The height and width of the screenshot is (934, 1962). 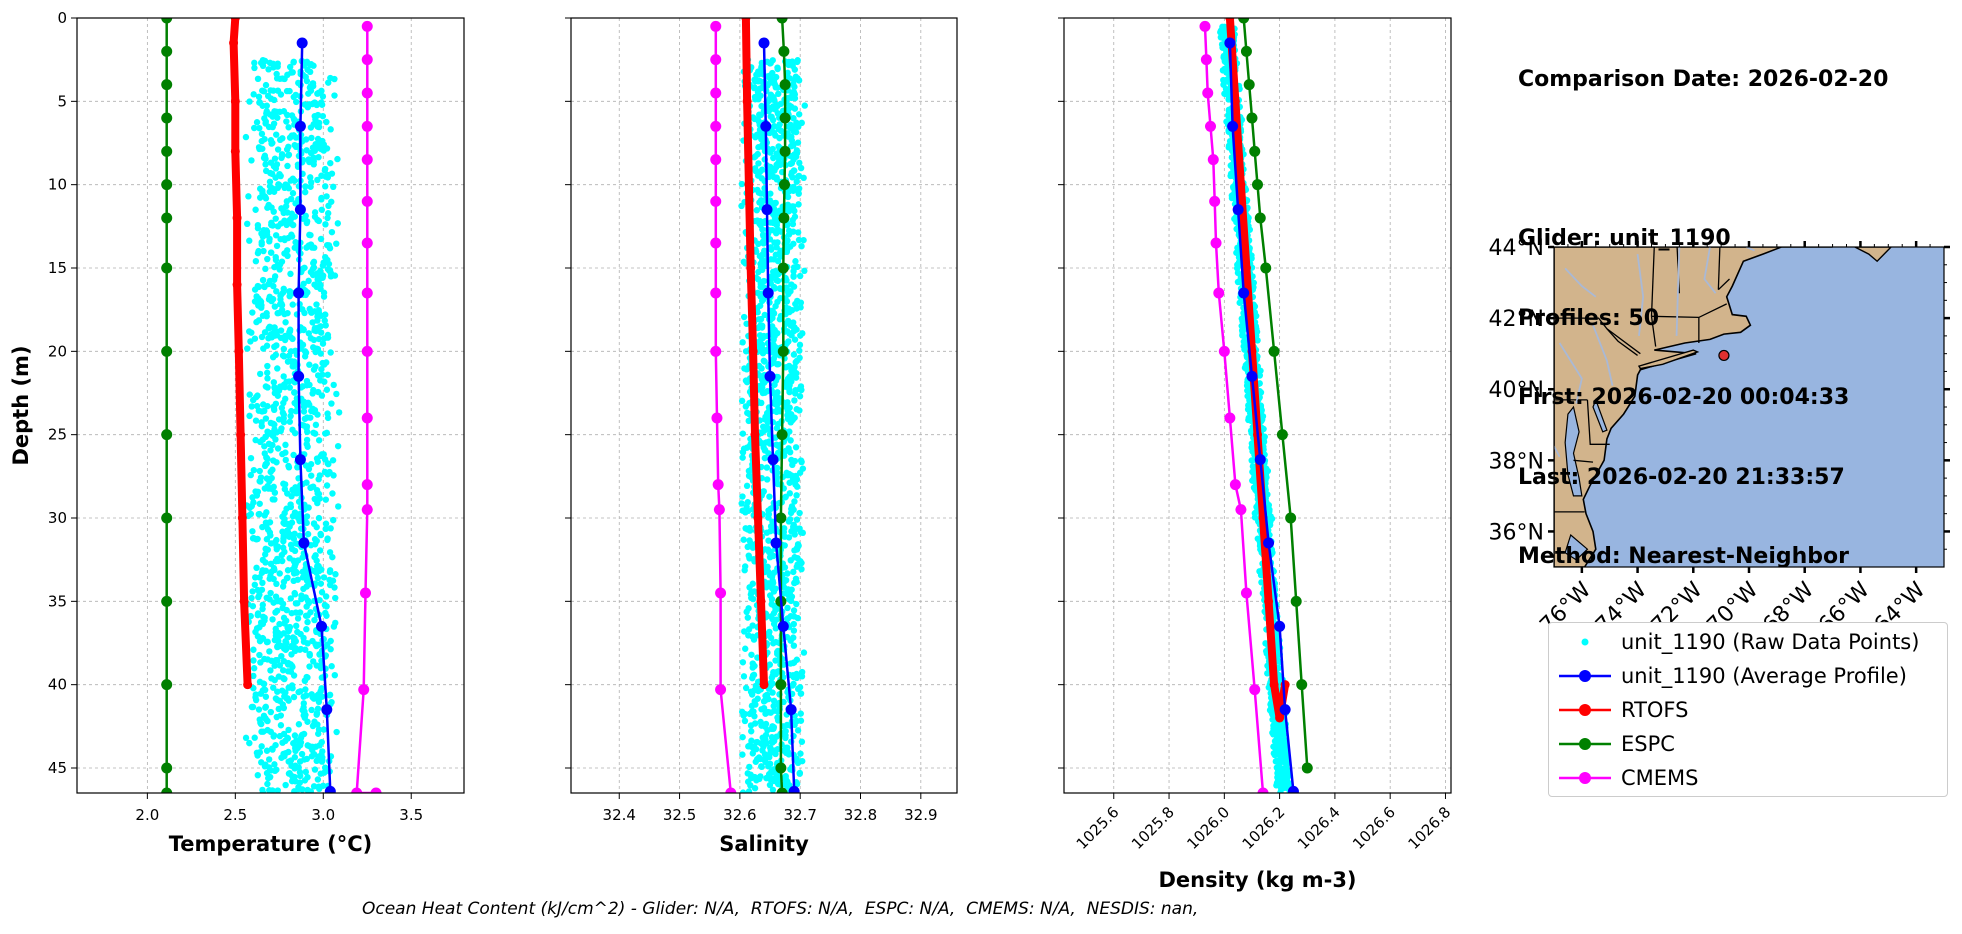 What do you see at coordinates (1749, 676) in the screenshot?
I see `legend-item-average: unit_1190 (Average Profile)` at bounding box center [1749, 676].